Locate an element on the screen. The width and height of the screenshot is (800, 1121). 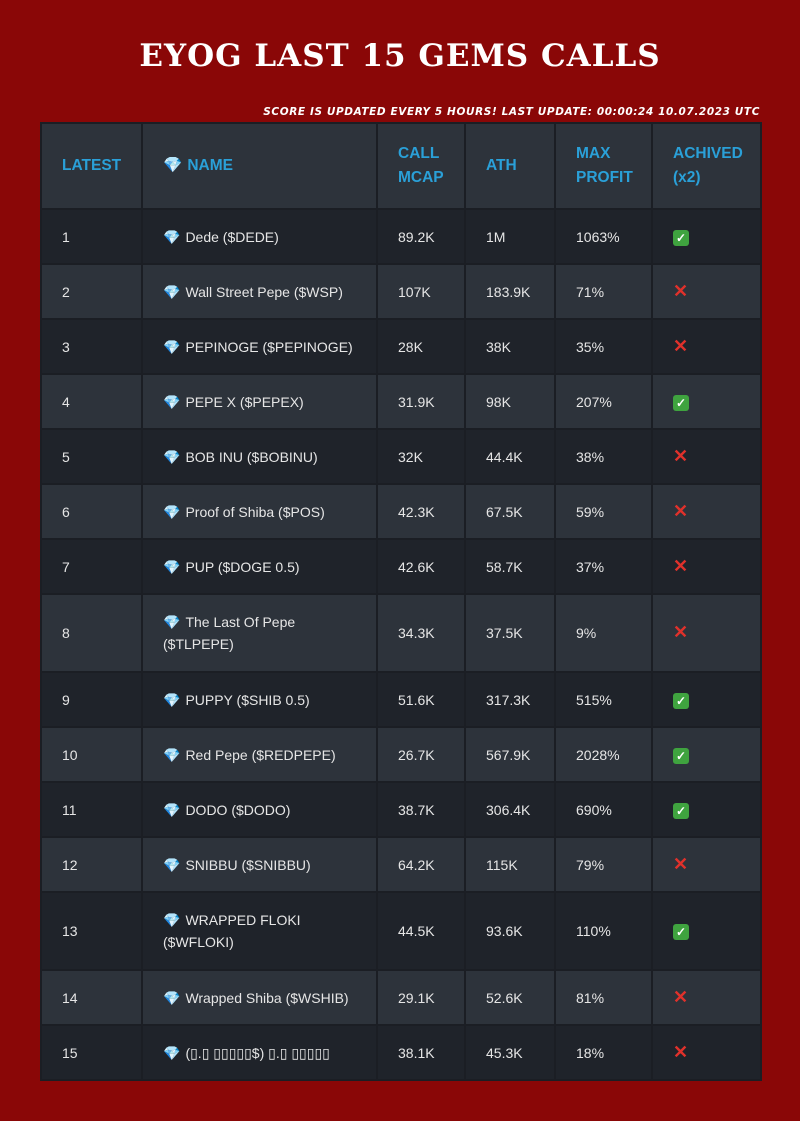
cell-name: 💎 The Last Of Pepe ($TLPEPE) is located at coordinates (259, 633).